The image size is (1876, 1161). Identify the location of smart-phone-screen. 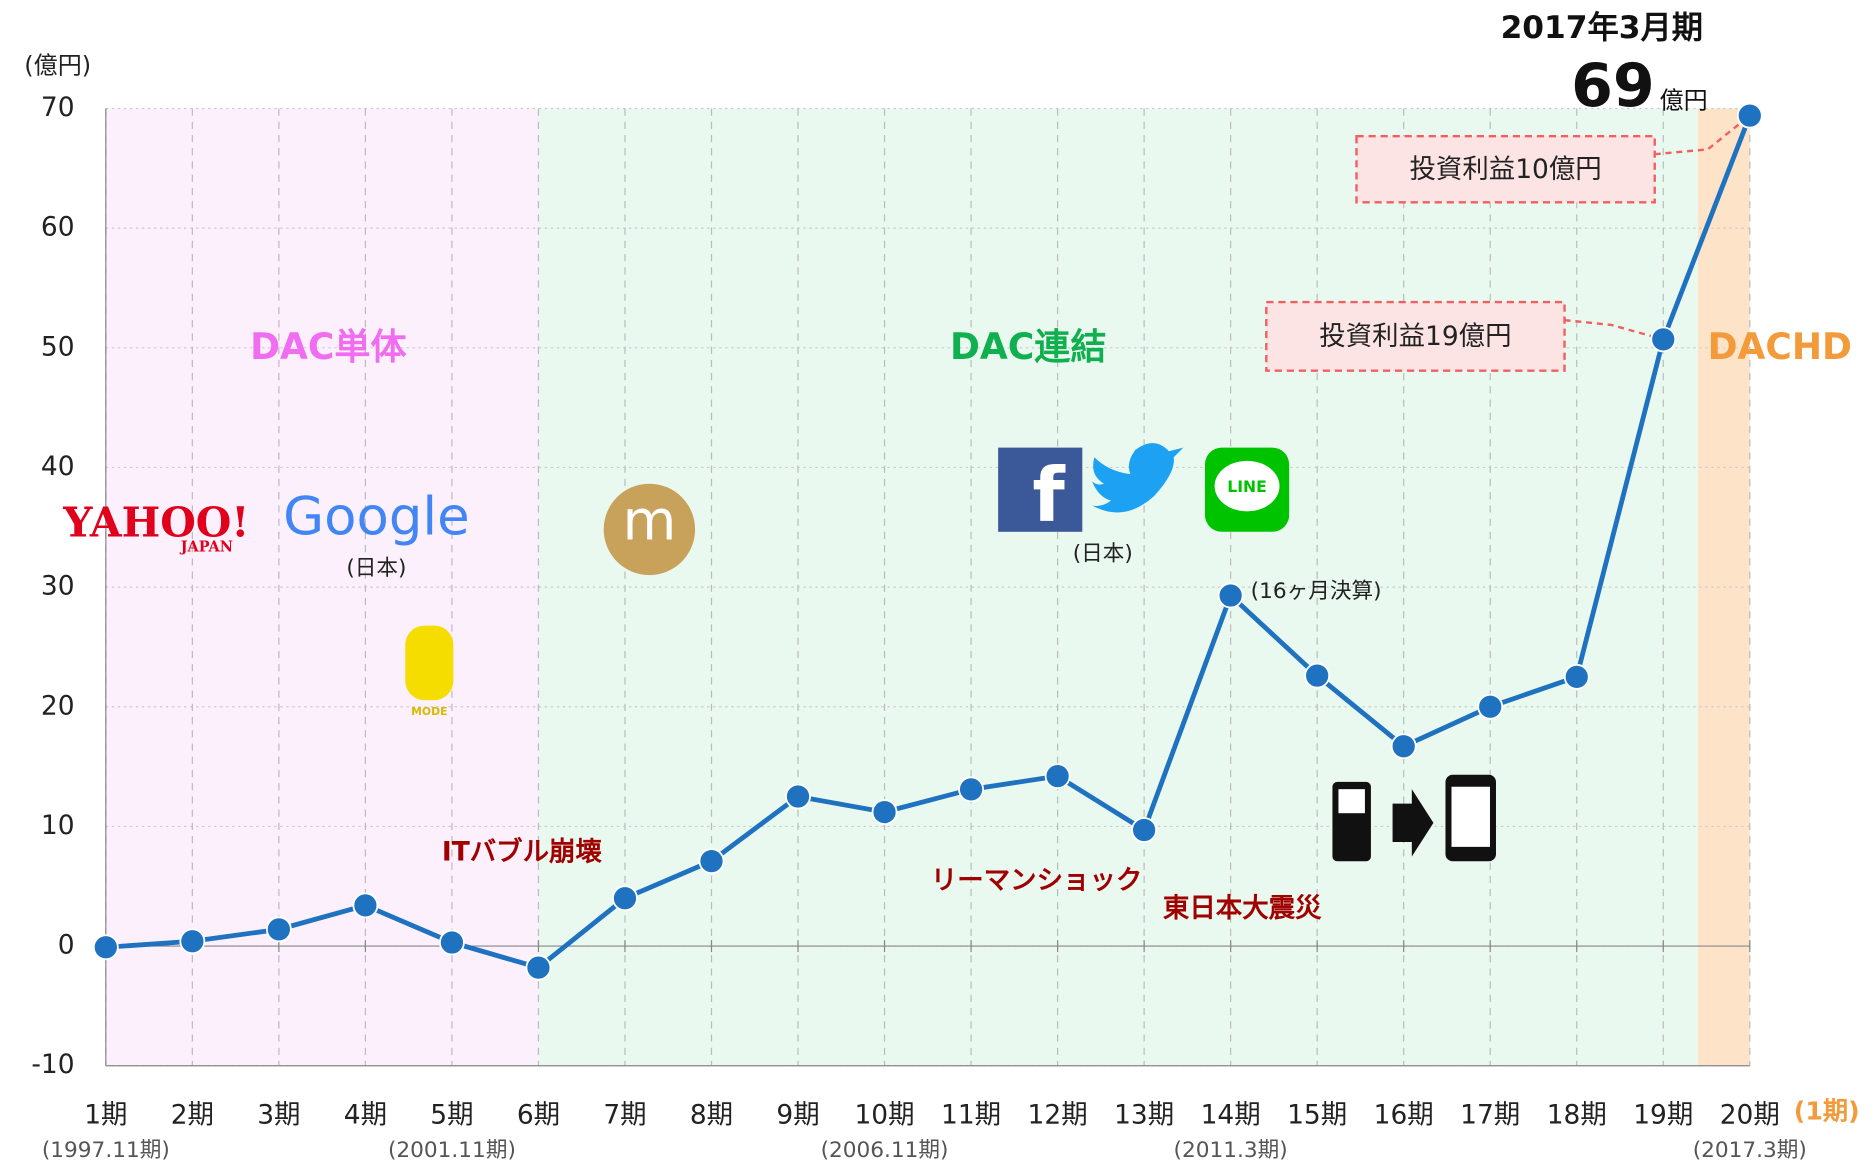
(1470, 816).